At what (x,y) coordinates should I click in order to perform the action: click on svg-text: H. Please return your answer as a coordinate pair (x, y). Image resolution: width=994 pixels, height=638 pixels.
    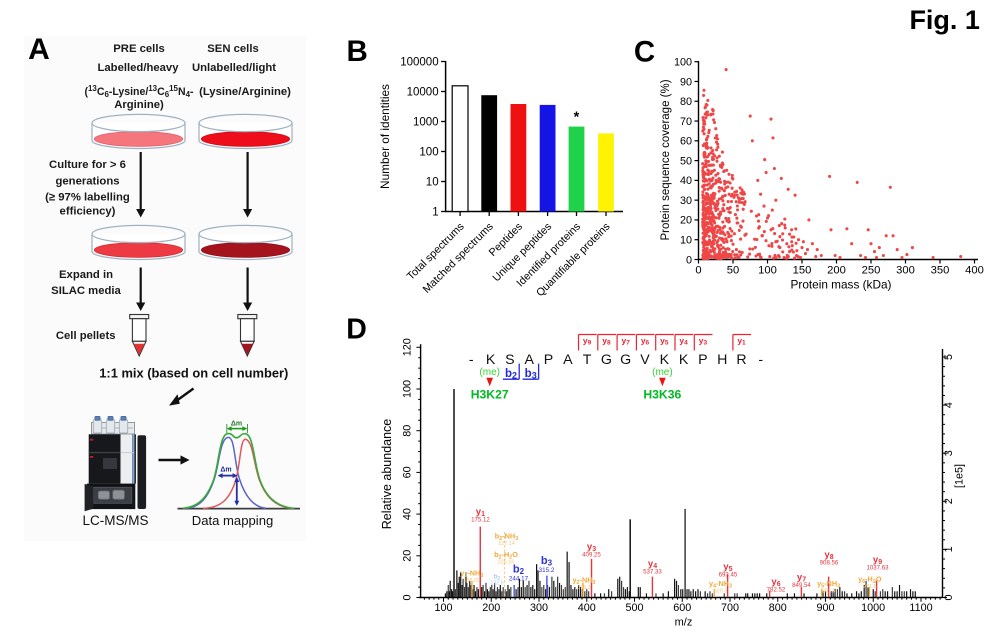
    Looking at the image, I should click on (722, 360).